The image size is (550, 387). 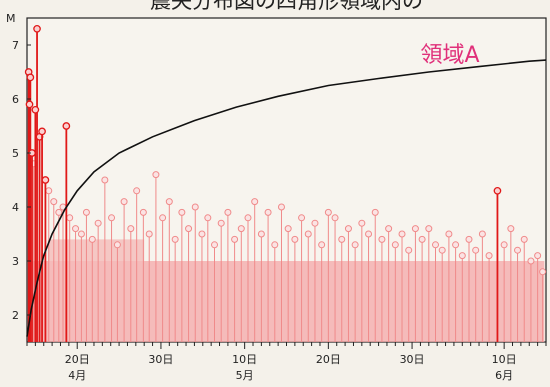 I want to click on x-month-label: 5月, so click(x=245, y=375).